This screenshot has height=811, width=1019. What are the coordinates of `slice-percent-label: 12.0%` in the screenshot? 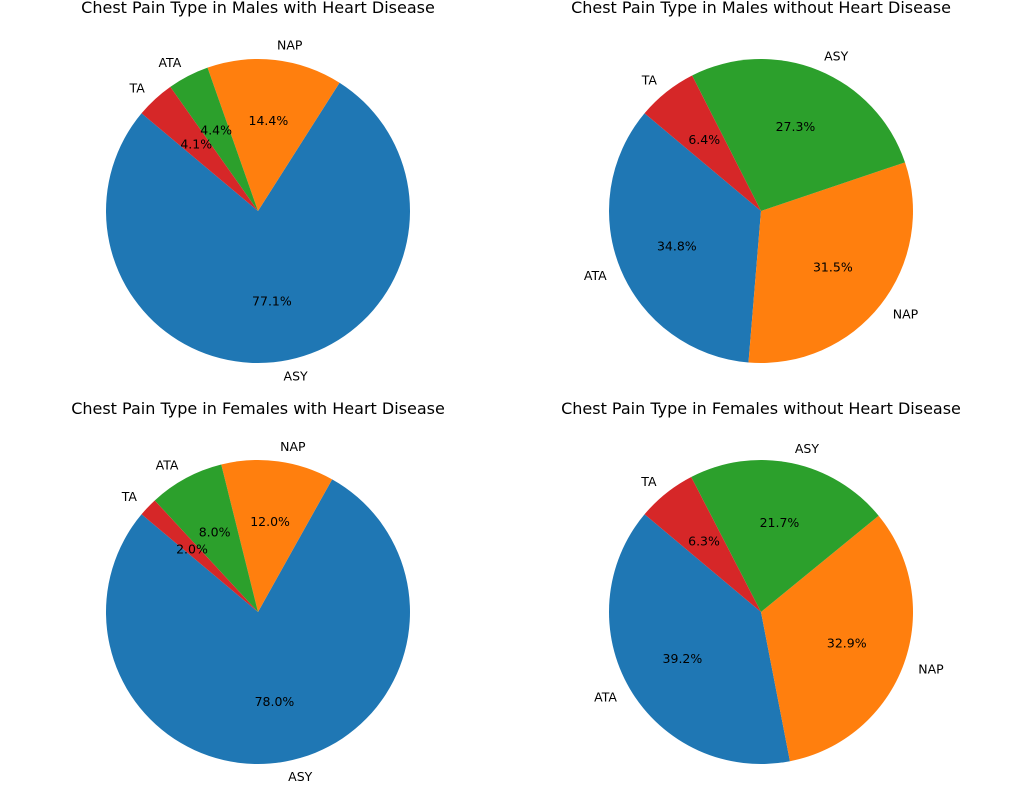 It's located at (270, 521).